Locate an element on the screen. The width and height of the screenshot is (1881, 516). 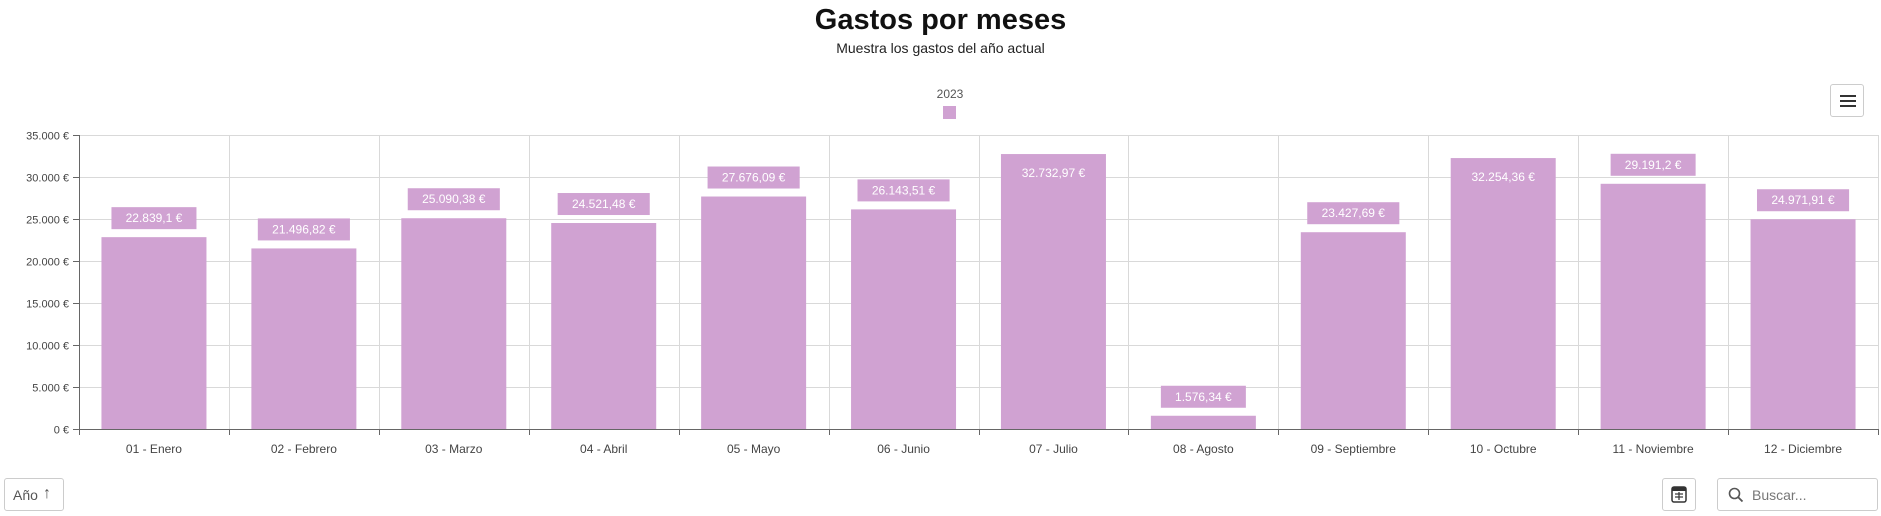
x-tick-label: 11 - Noviembre is located at coordinates (1653, 449).